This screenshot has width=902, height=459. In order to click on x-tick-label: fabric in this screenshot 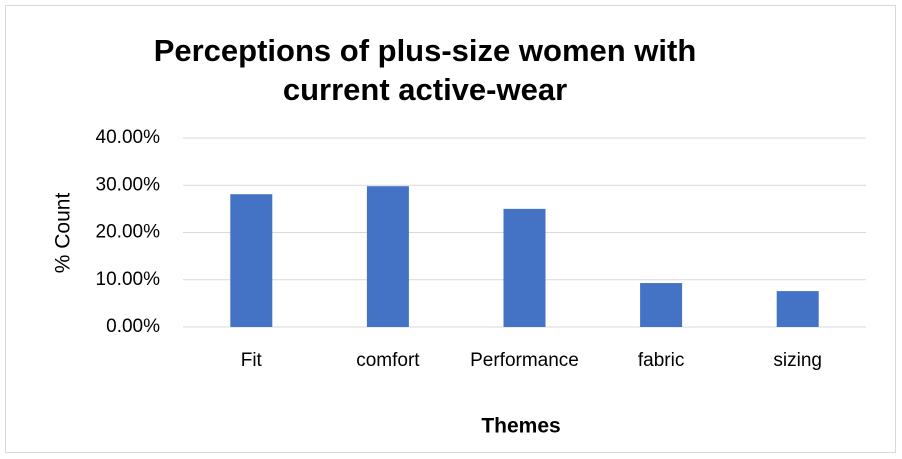, I will do `click(661, 360)`.